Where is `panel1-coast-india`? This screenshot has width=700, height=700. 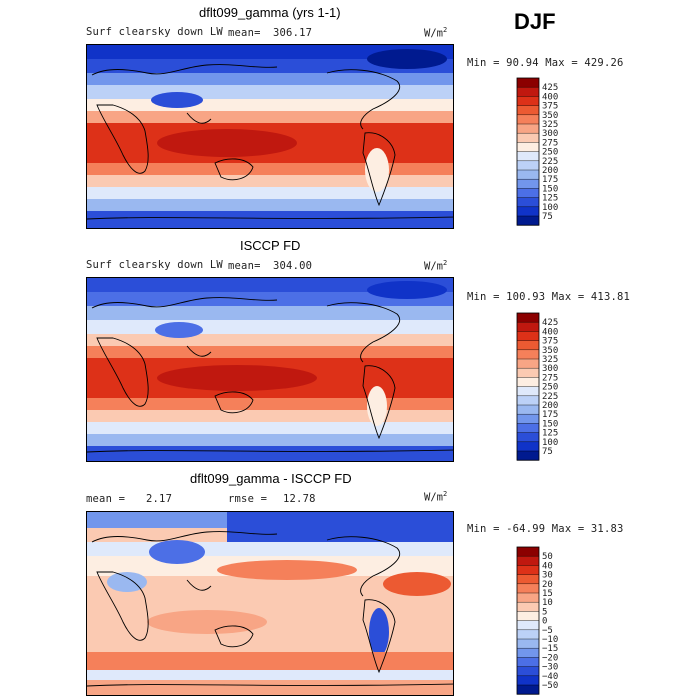 panel1-coast-india is located at coordinates (199, 118).